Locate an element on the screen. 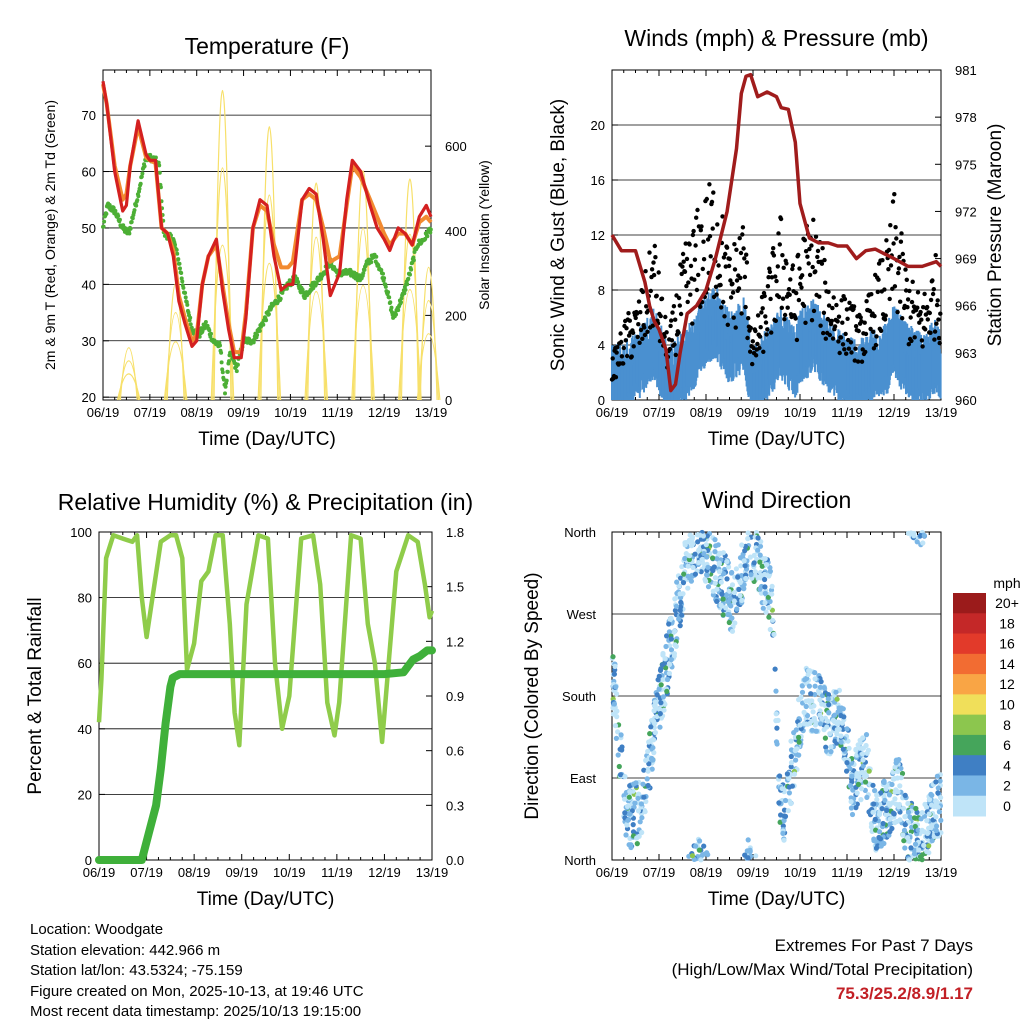 The height and width of the screenshot is (1024, 1024). y2-tick-label: 975 is located at coordinates (966, 164).